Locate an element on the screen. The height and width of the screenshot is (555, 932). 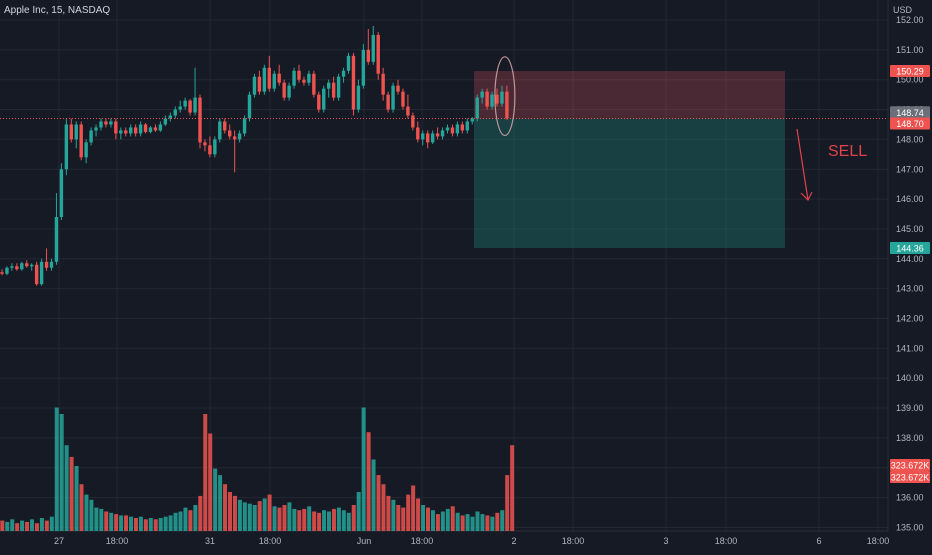
y-tick-label: 141.00 is located at coordinates (910, 348).